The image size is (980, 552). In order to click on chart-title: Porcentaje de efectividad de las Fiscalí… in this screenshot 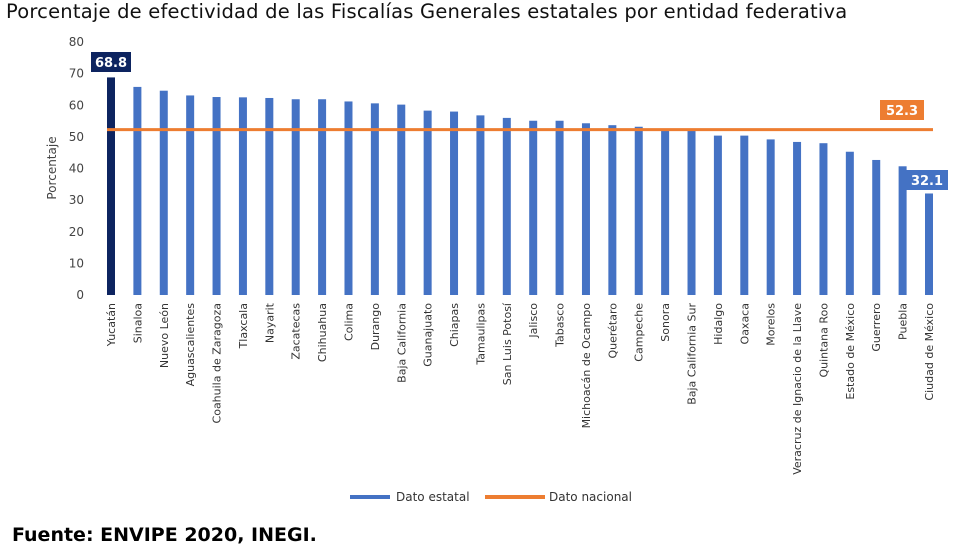, I will do `click(427, 11)`.